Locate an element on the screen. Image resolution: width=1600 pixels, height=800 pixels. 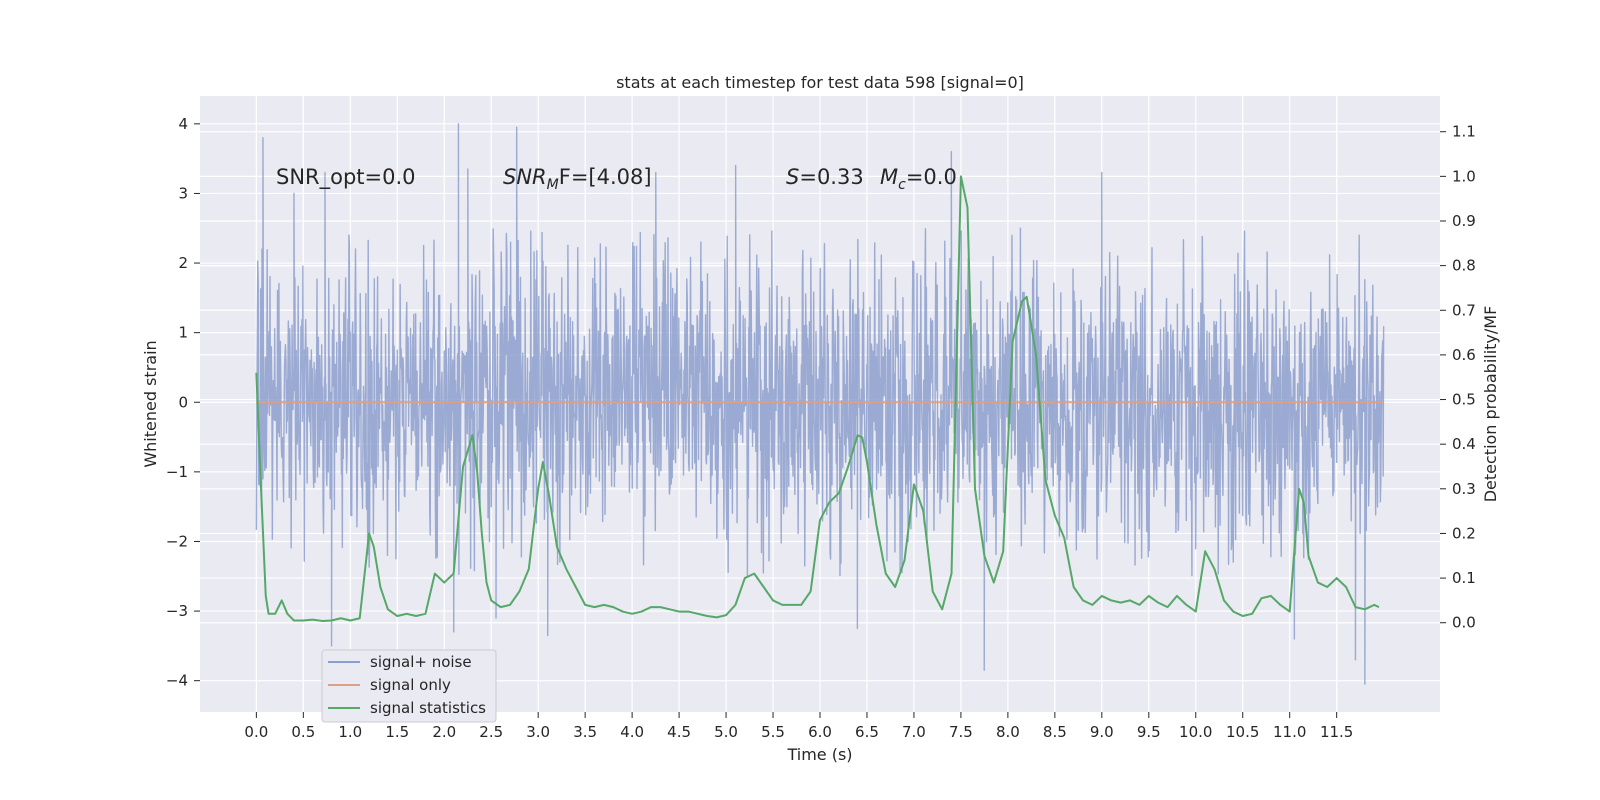
left-y-tick-label: −4 is located at coordinates (177, 681).